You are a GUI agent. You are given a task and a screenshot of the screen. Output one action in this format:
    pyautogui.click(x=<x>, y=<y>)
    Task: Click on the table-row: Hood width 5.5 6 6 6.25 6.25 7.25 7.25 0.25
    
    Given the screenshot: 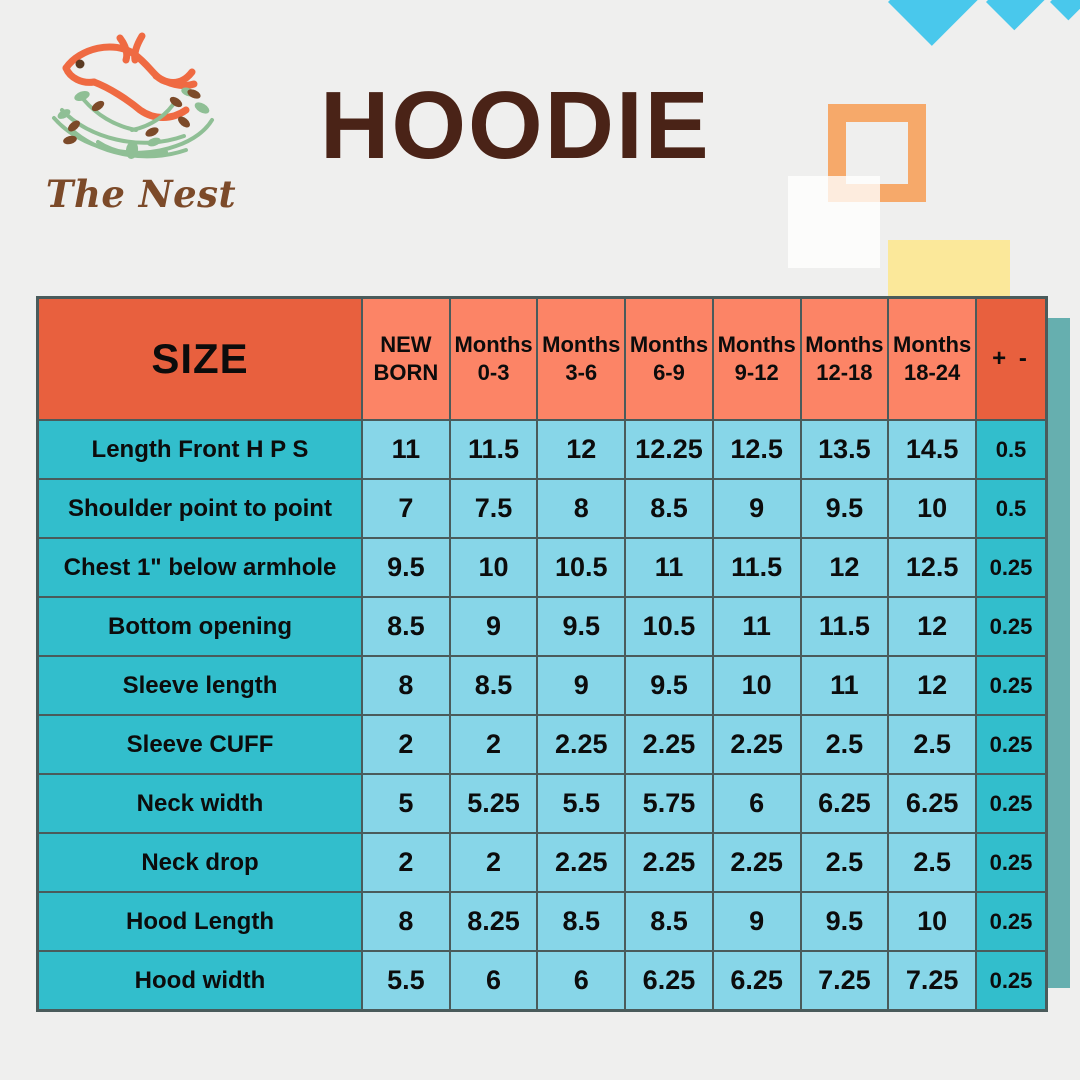 What is the action you would take?
    pyautogui.click(x=542, y=981)
    